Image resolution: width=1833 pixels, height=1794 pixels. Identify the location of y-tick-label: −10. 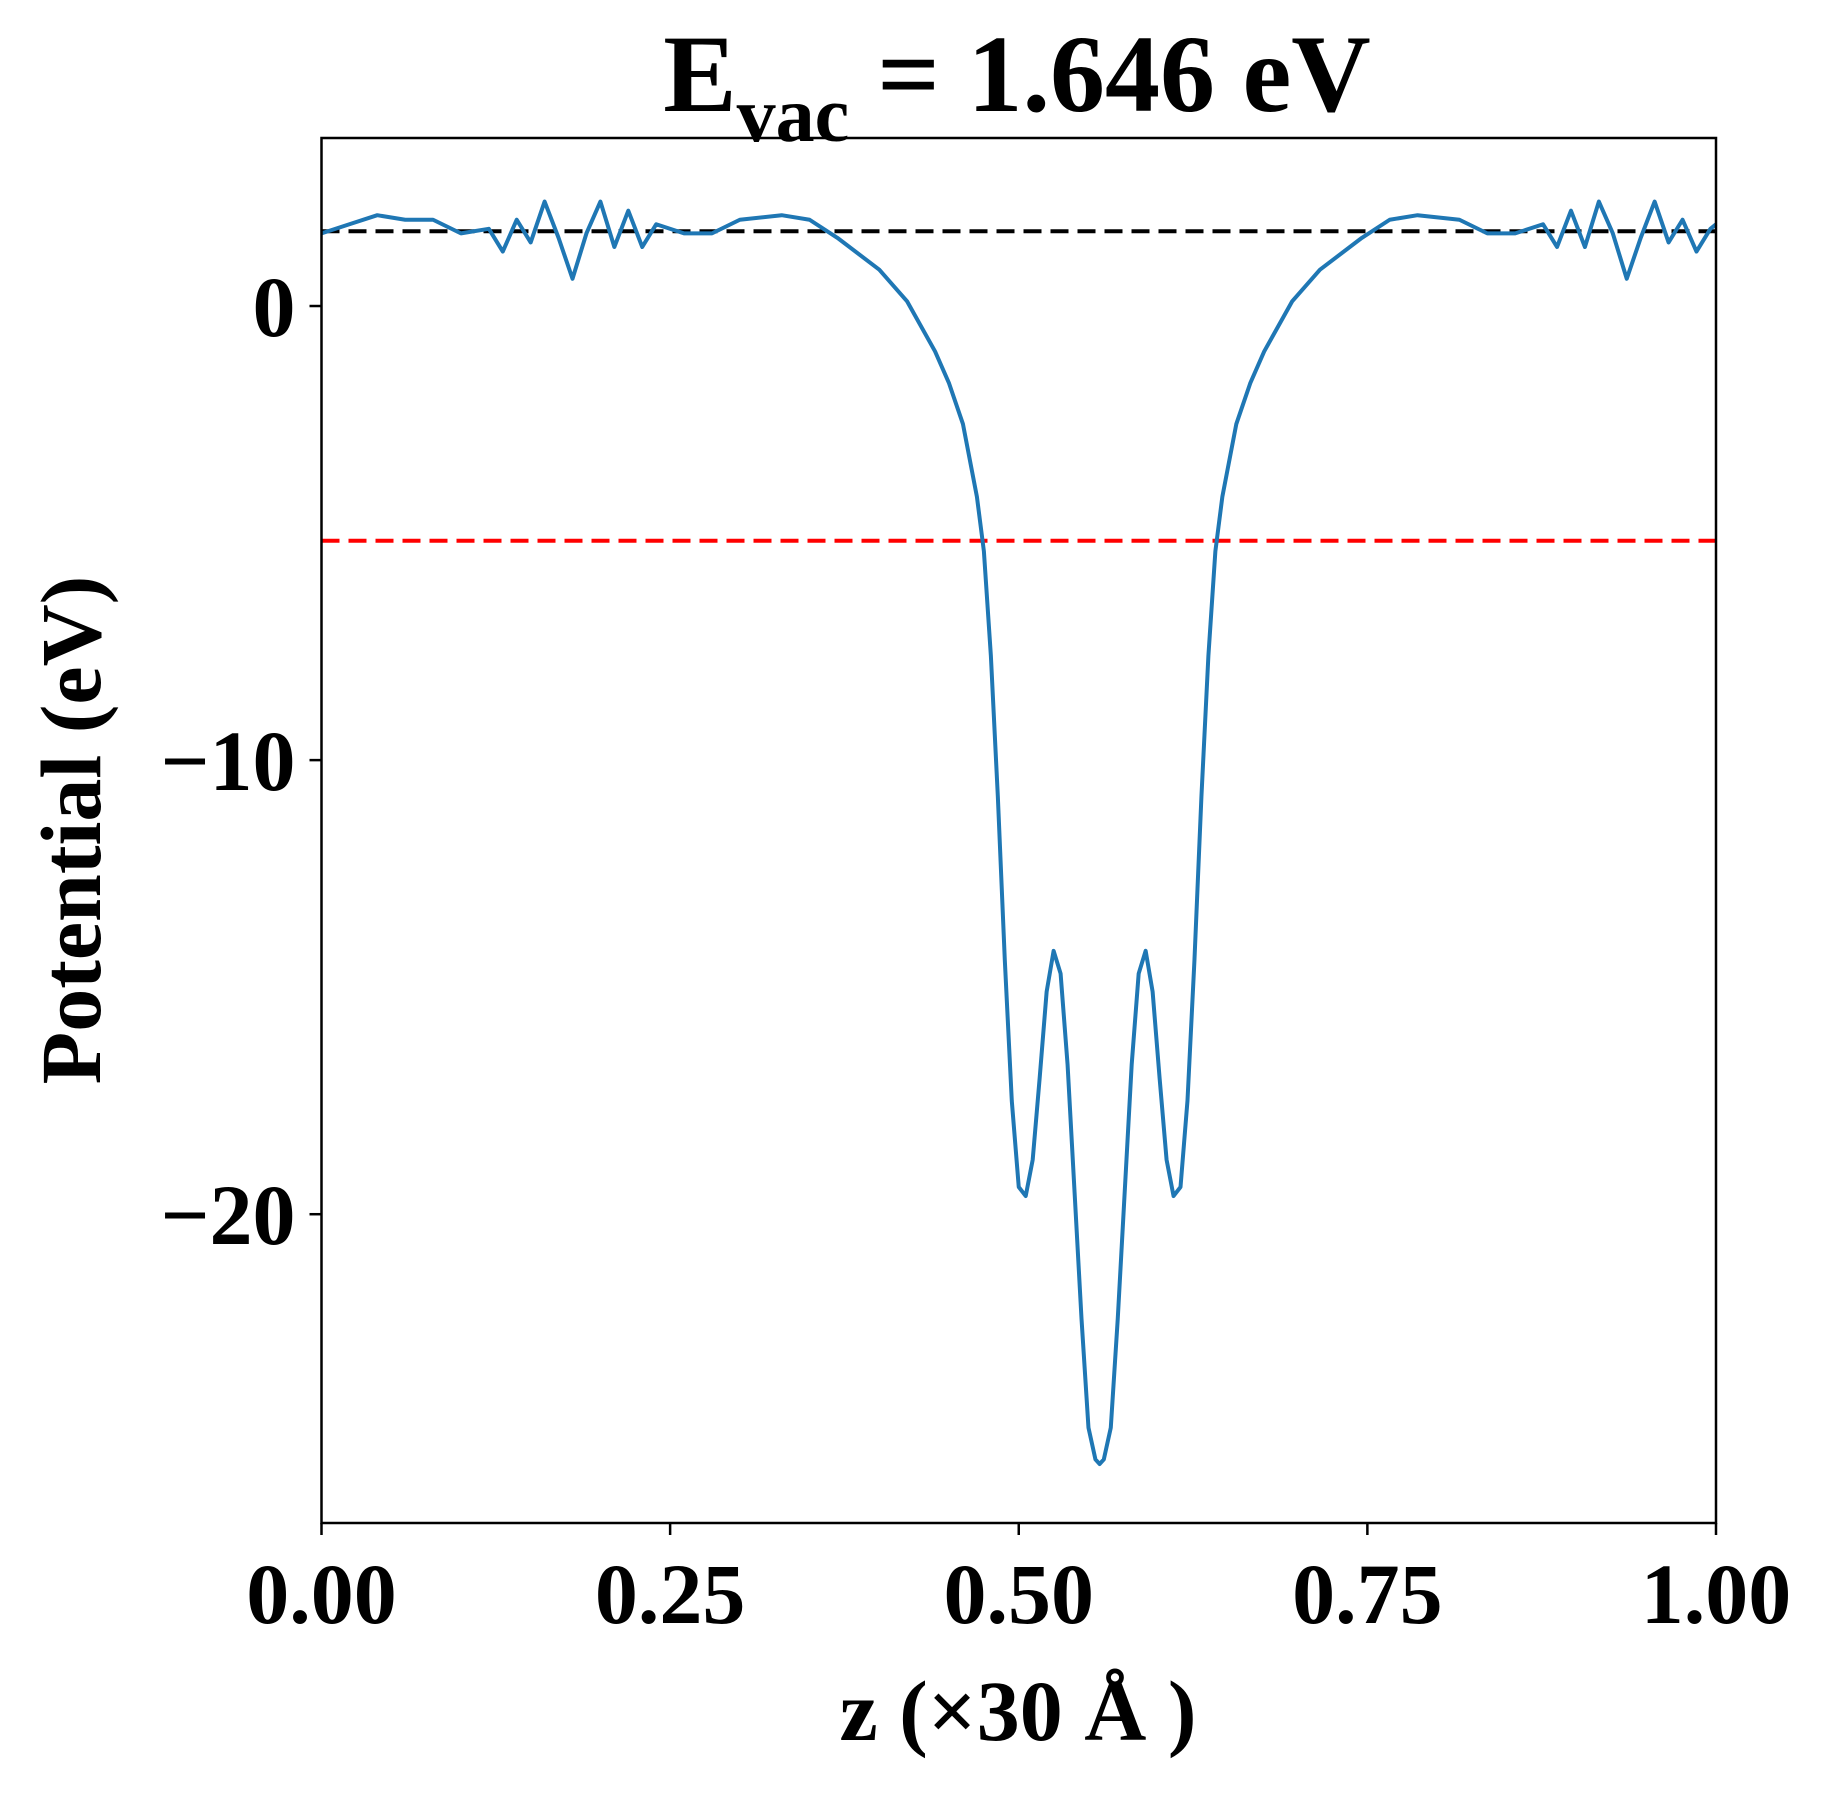
(227, 761).